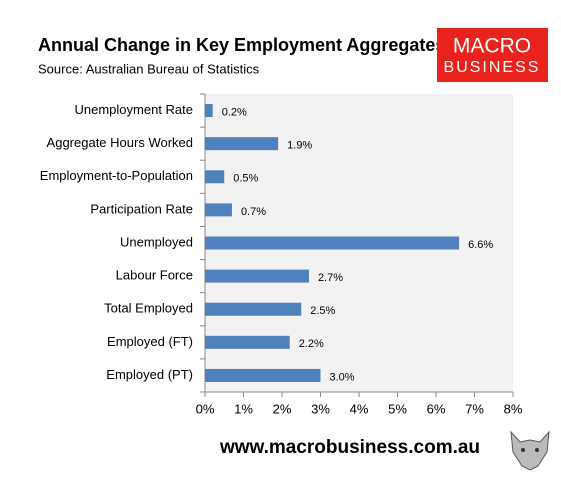 The image size is (561, 489). What do you see at coordinates (243, 408) in the screenshot?
I see `x-tick-label: 1%` at bounding box center [243, 408].